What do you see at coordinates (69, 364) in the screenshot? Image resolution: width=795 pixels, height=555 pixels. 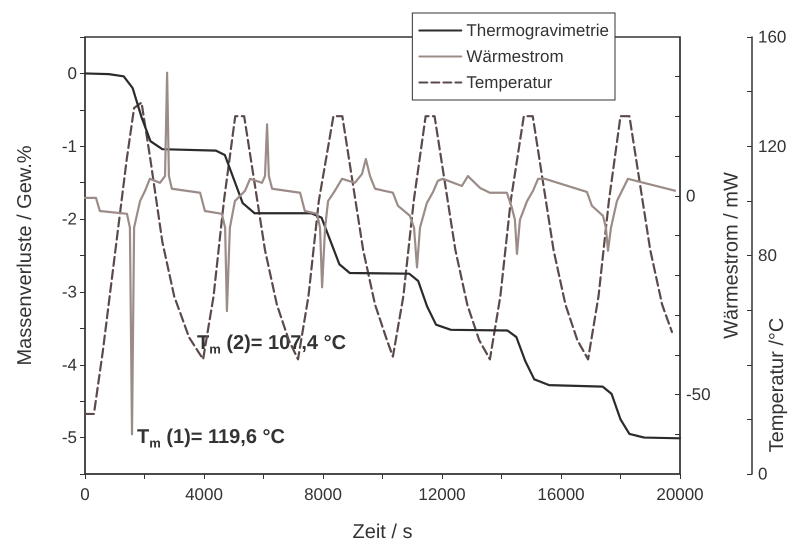 I see `y-tick-label: -4` at bounding box center [69, 364].